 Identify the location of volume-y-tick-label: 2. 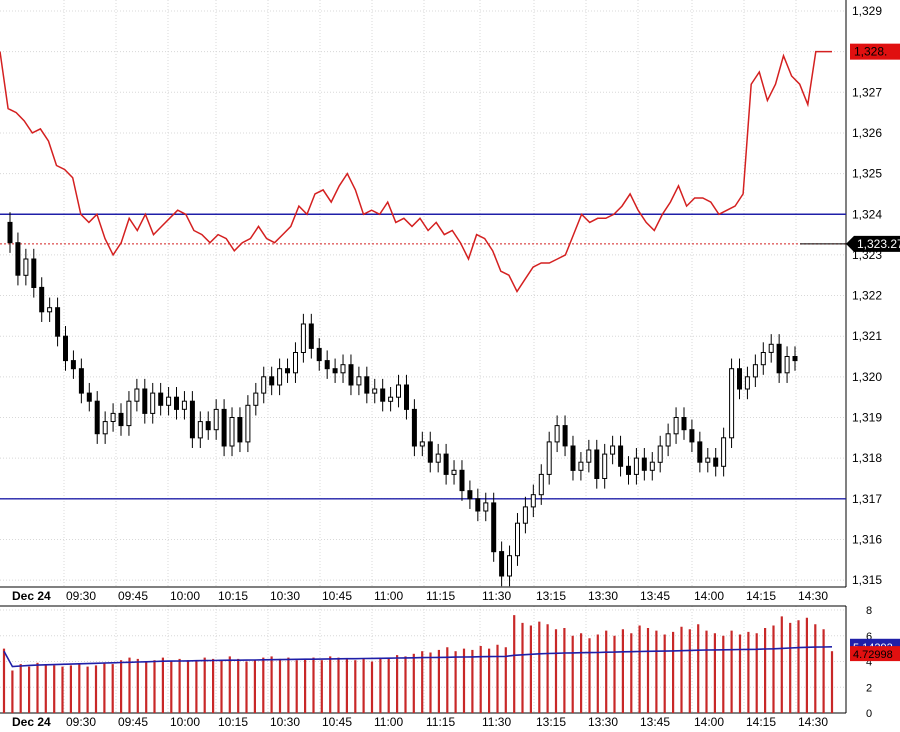
(869, 688).